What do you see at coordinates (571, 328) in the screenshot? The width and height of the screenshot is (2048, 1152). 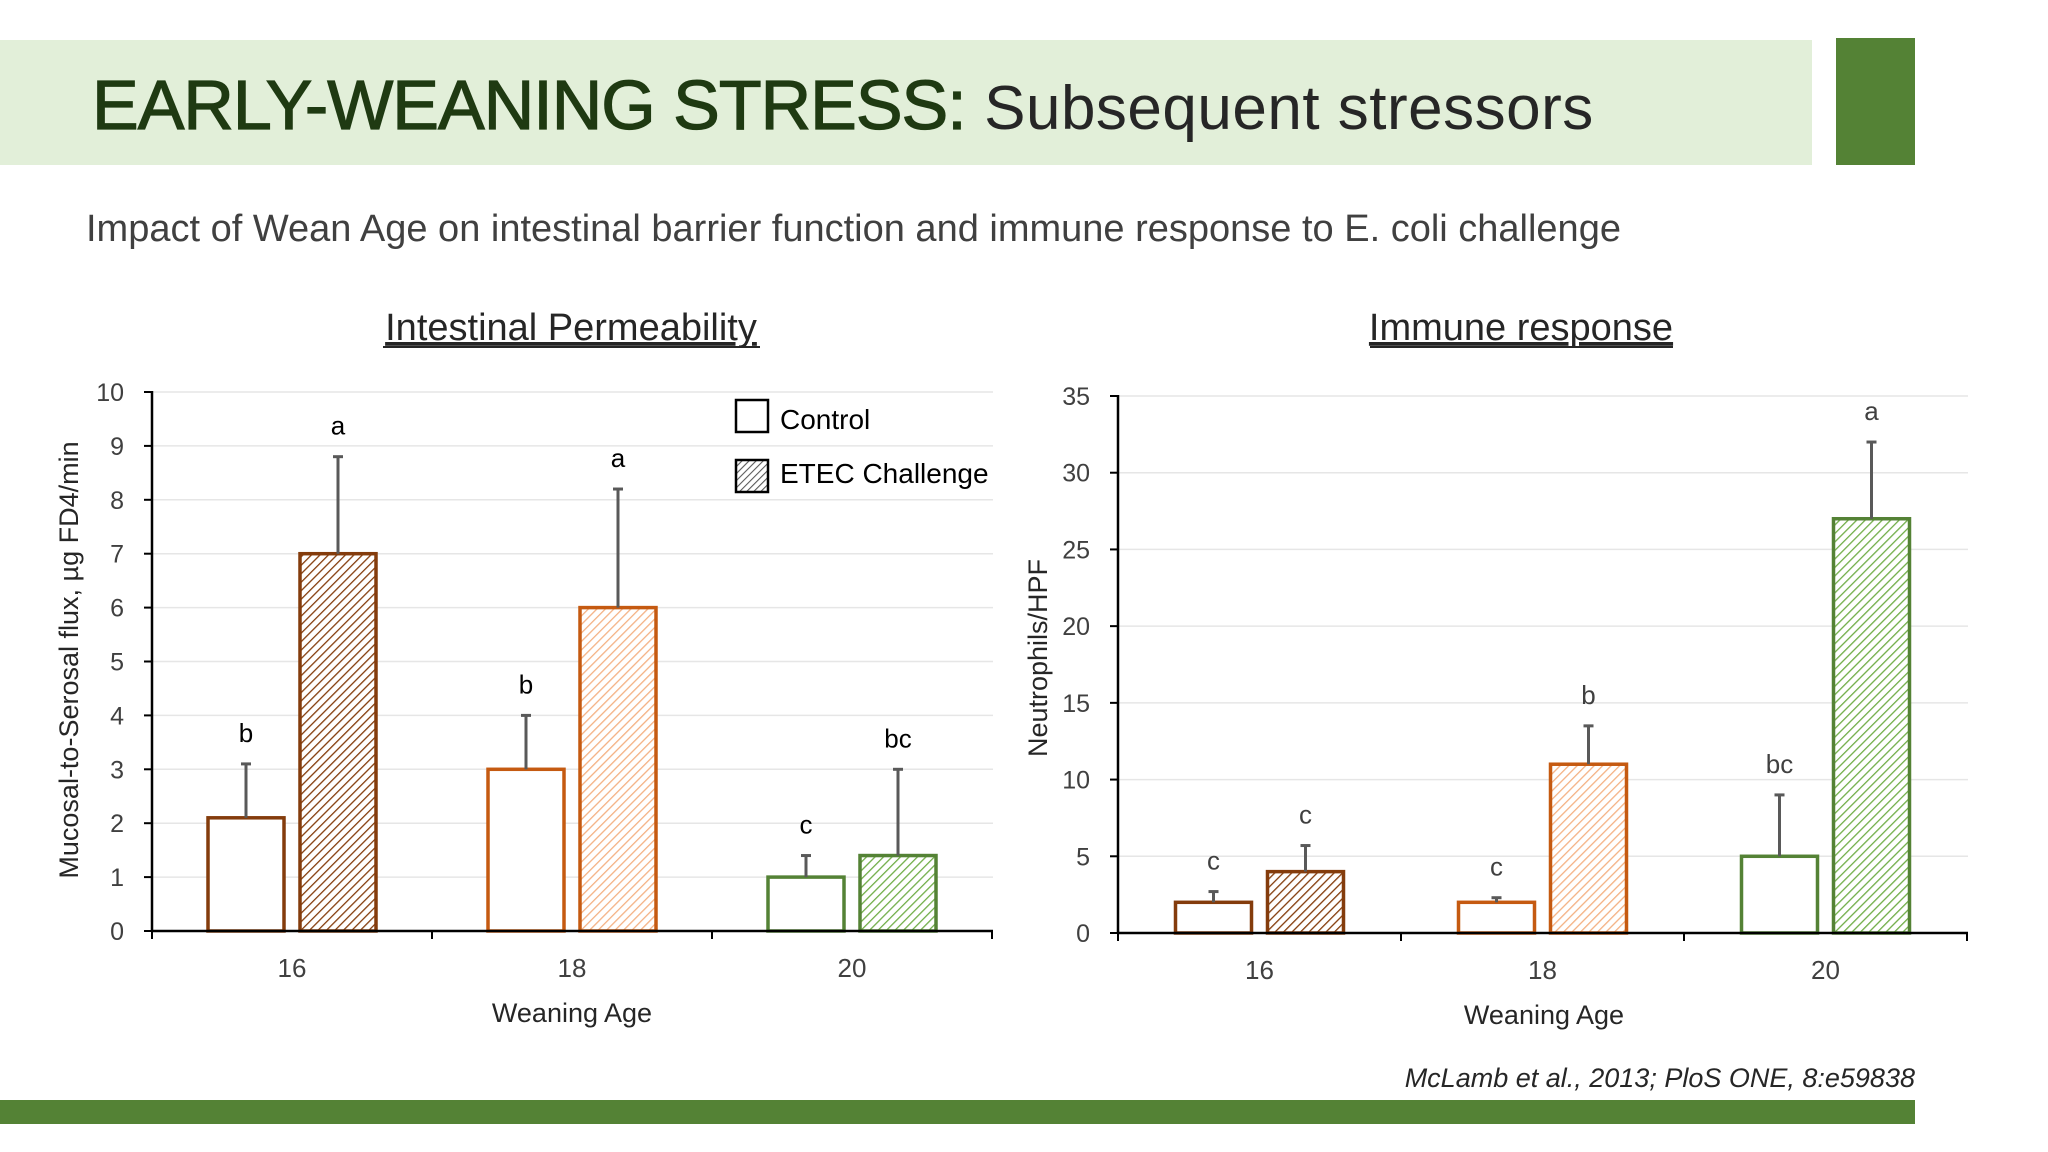 I see `permeability-title: Intestinal Permeability` at bounding box center [571, 328].